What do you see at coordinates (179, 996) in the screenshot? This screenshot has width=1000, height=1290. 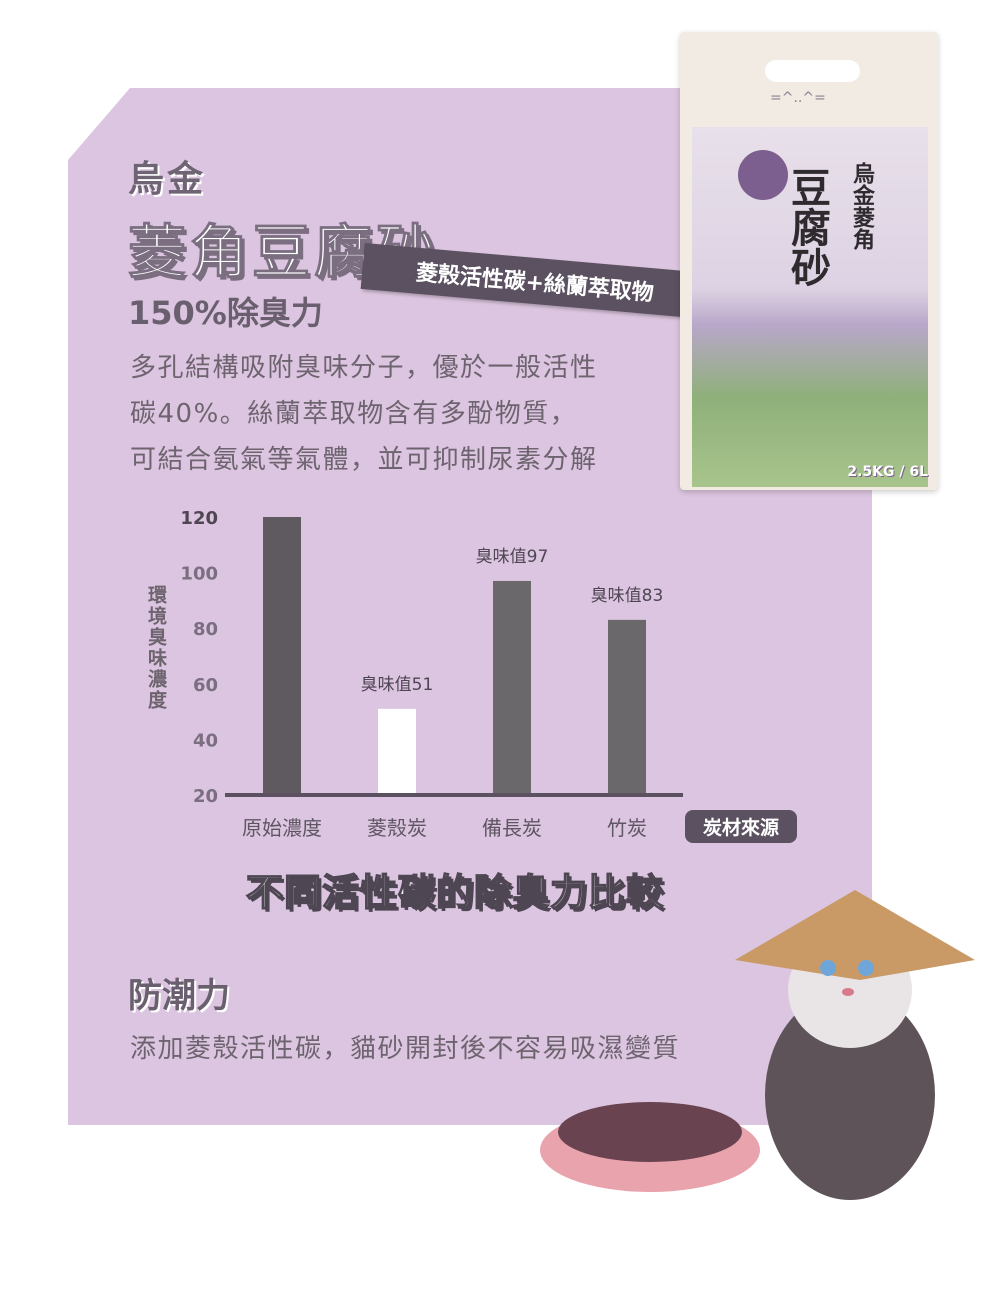 I see `section-heading: 防潮力` at bounding box center [179, 996].